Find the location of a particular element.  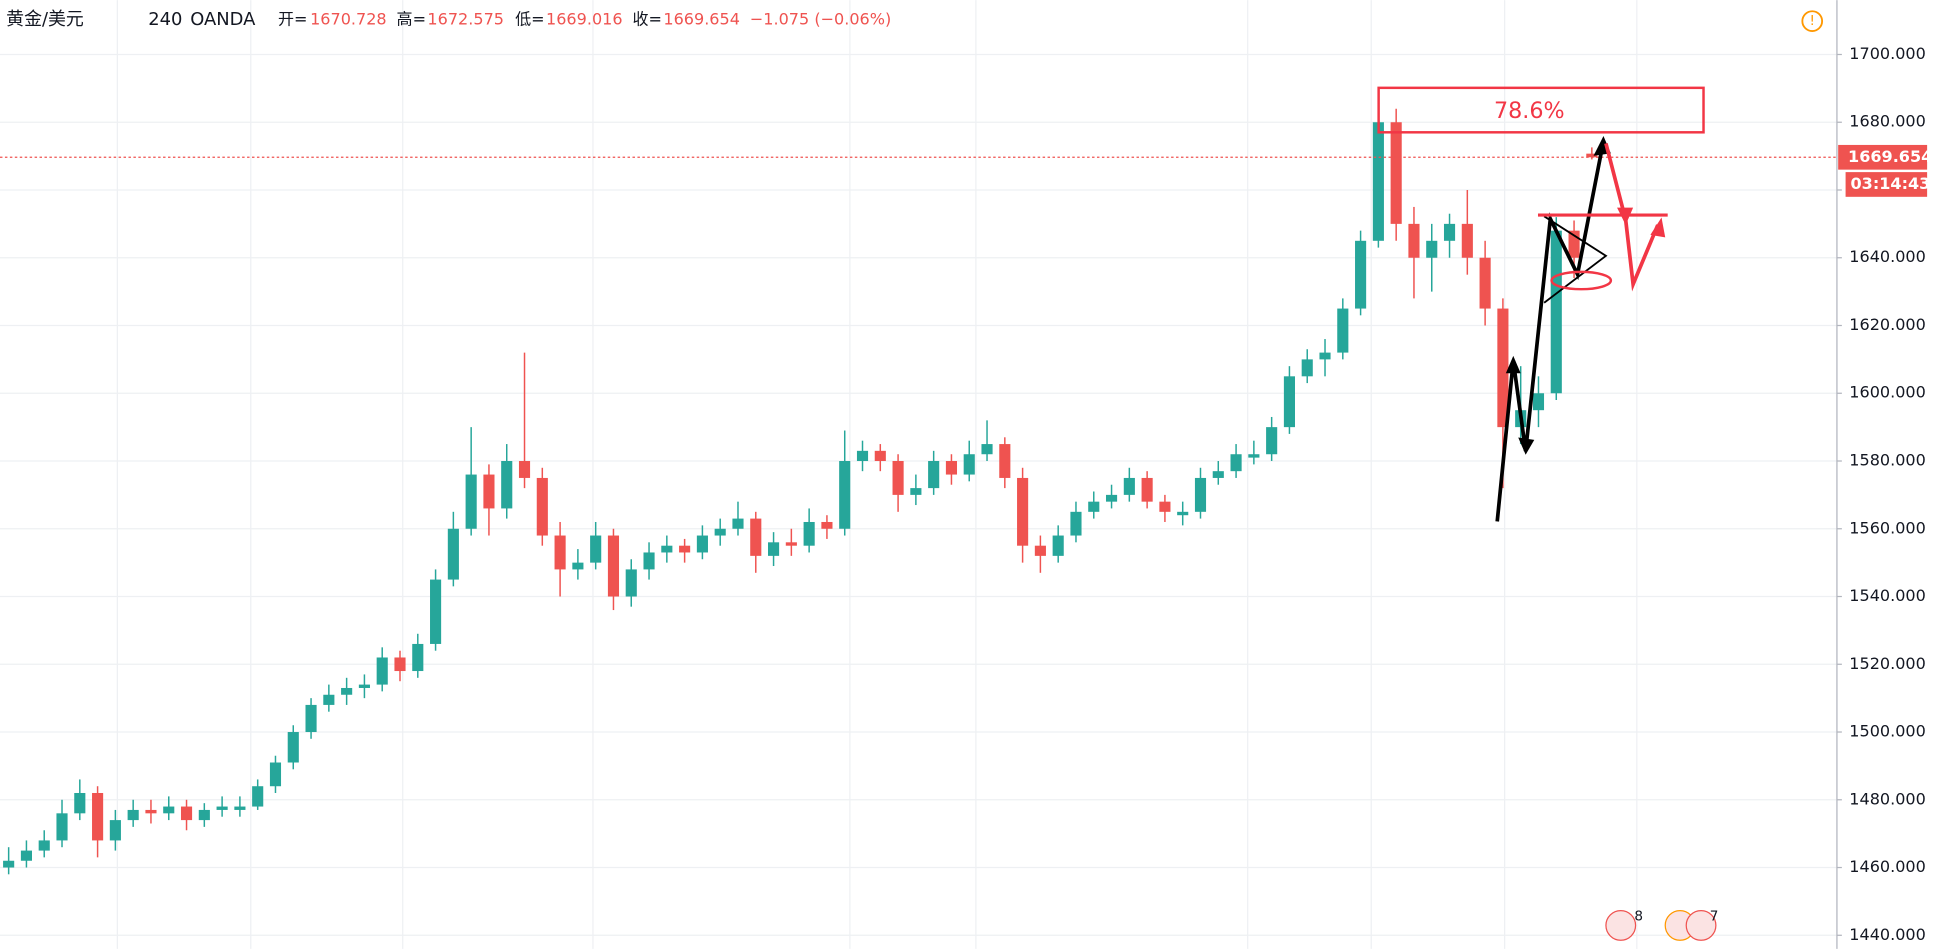

y-tick-label: 1640.000 is located at coordinates (1887, 256).